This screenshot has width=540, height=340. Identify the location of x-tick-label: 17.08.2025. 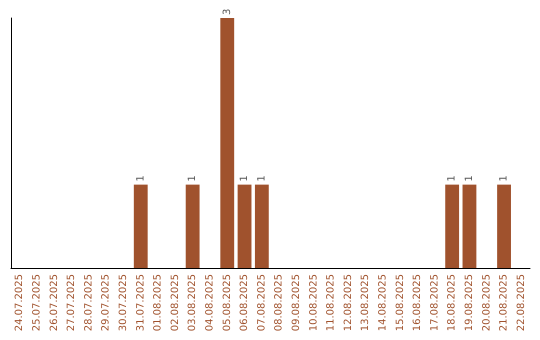
(434, 303).